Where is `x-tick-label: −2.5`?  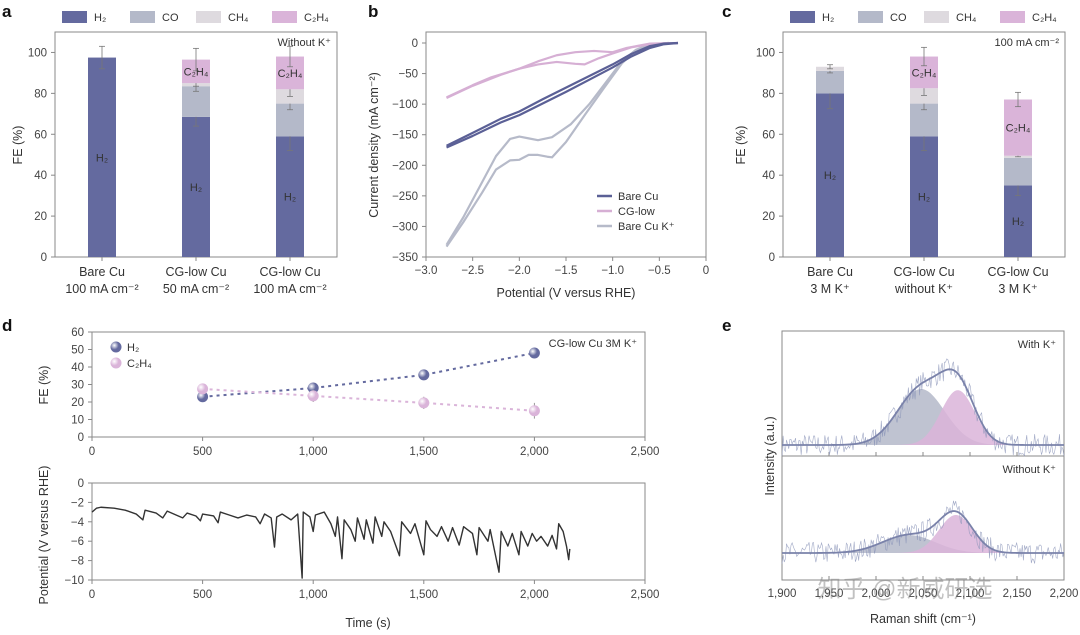 x-tick-label: −2.5 is located at coordinates (472, 271).